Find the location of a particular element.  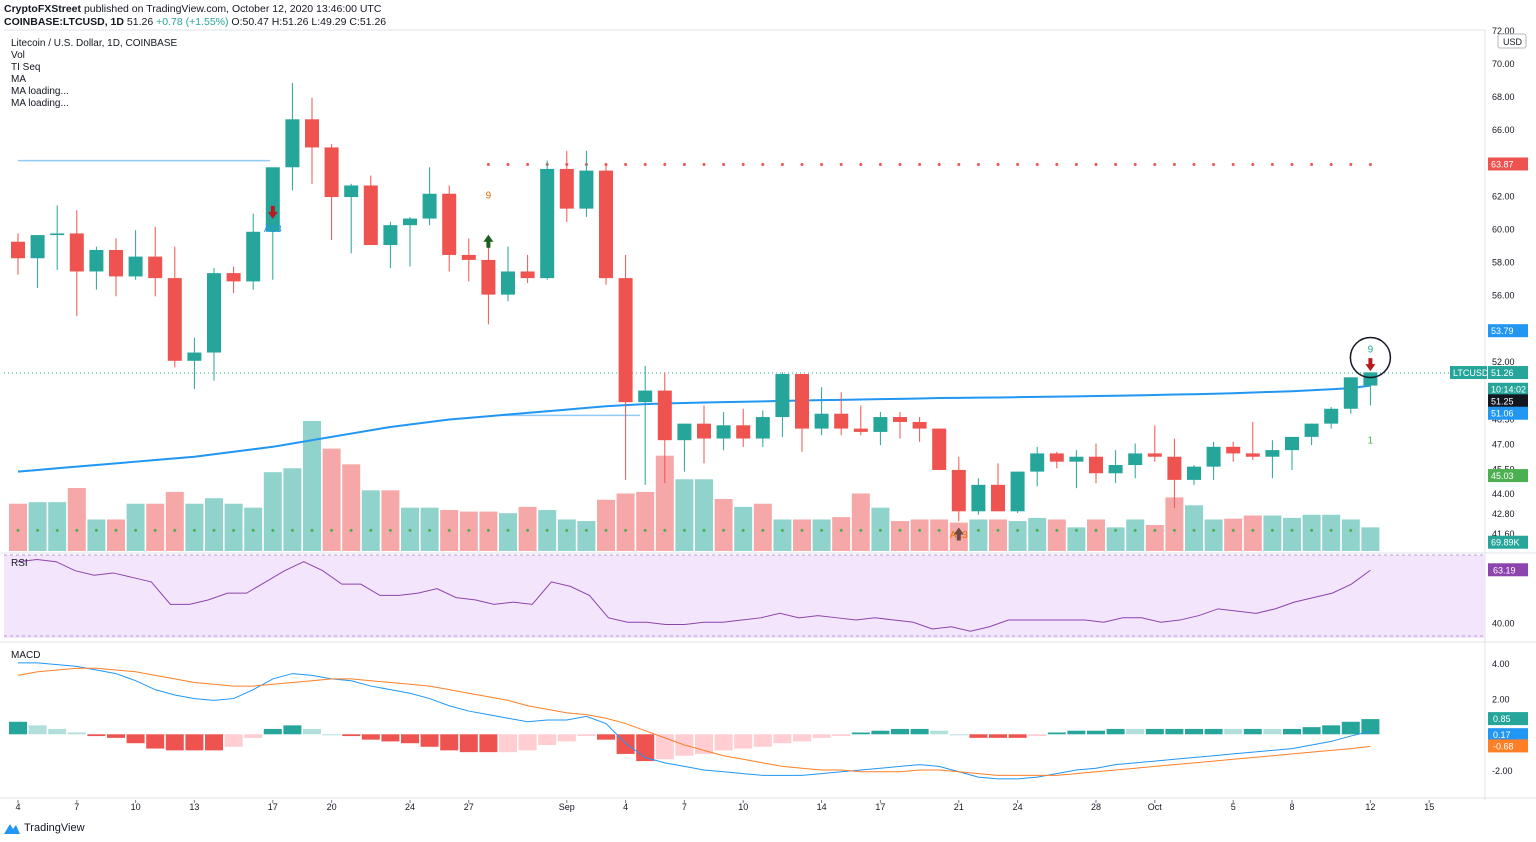

legend-item: Vol is located at coordinates (18, 55).